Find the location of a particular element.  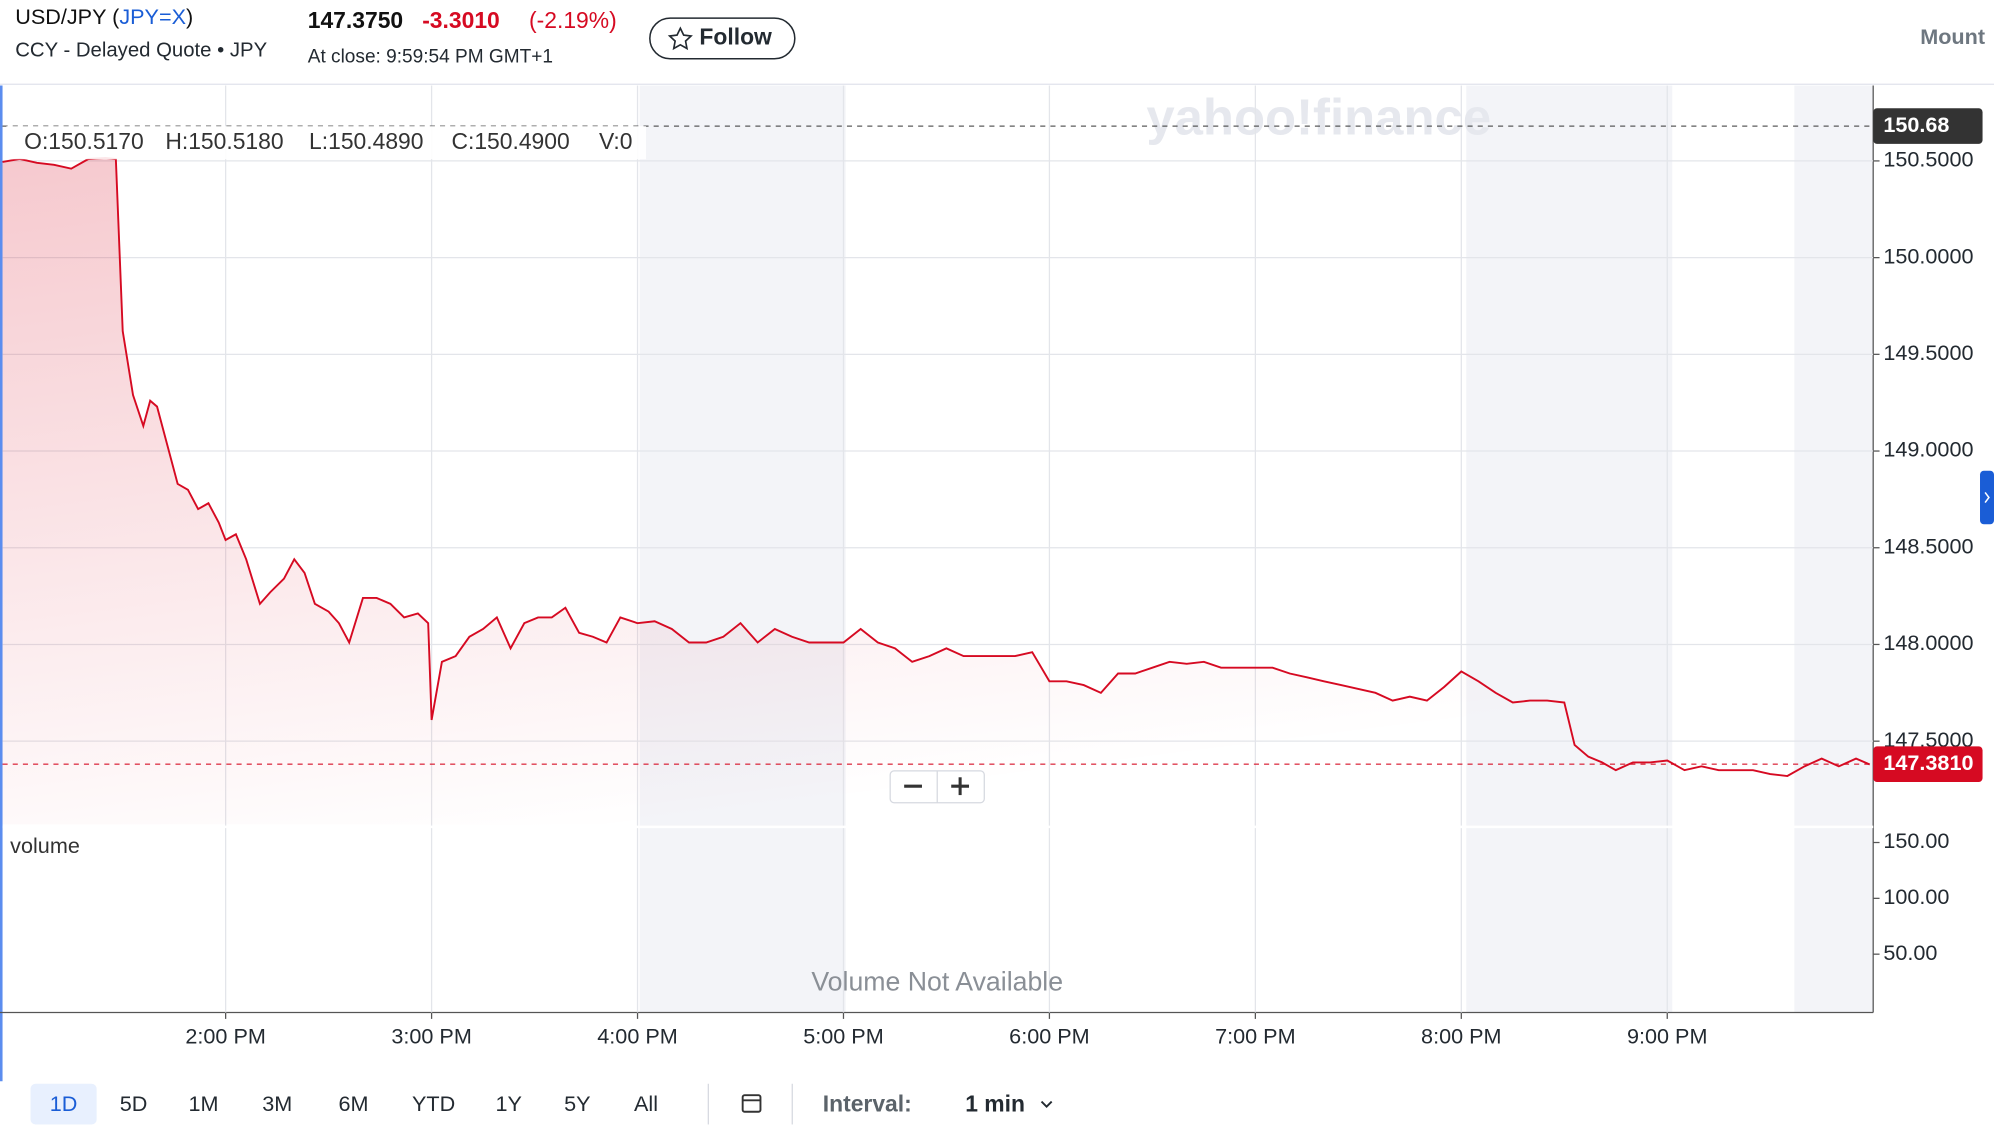

star-icon is located at coordinates (680, 38).